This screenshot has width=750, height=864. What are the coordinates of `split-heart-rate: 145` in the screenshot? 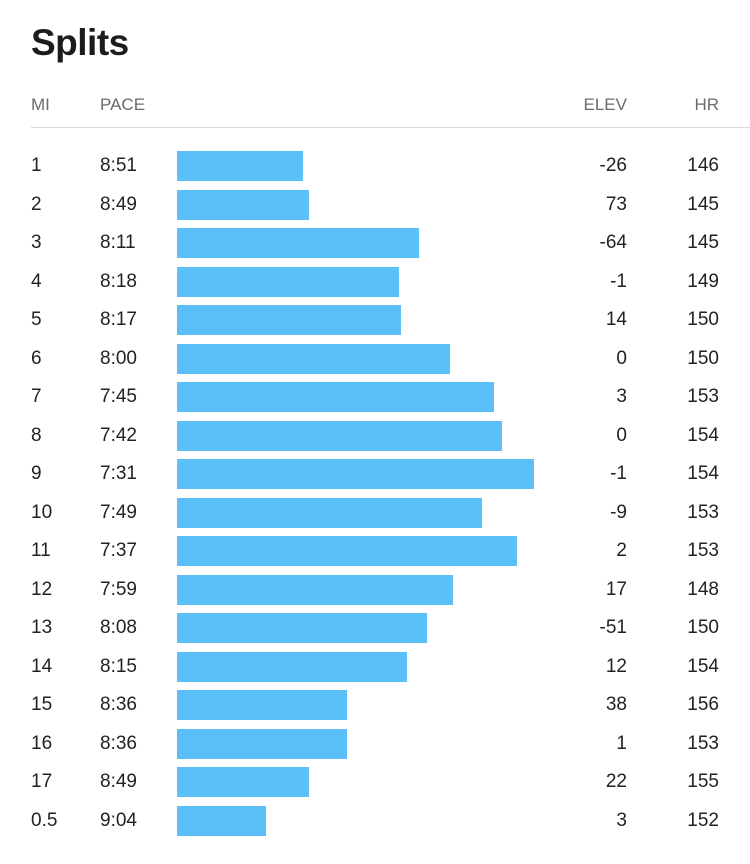 It's located at (703, 204).